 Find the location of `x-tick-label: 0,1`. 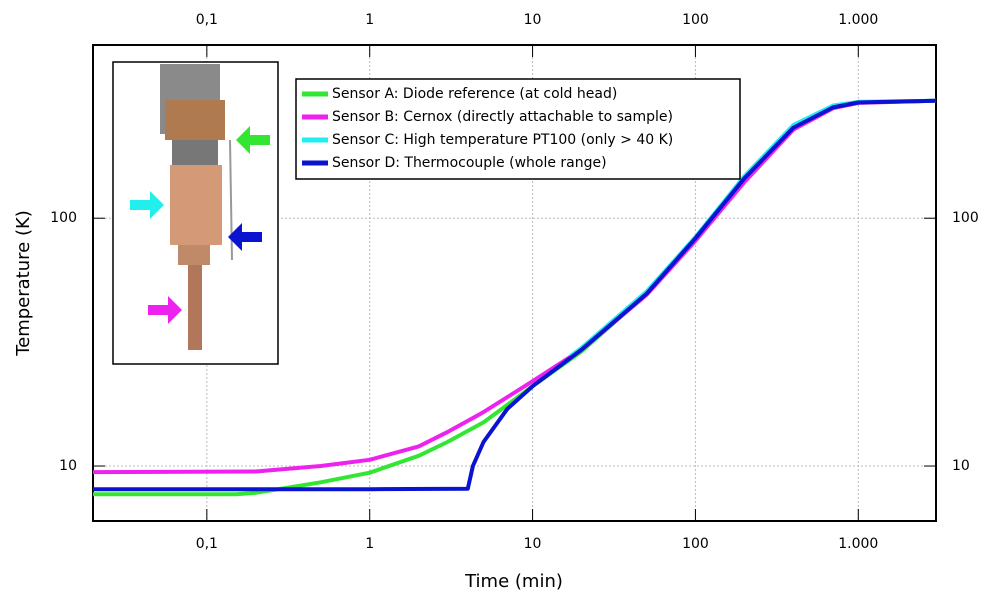

x-tick-label: 0,1 is located at coordinates (207, 544).